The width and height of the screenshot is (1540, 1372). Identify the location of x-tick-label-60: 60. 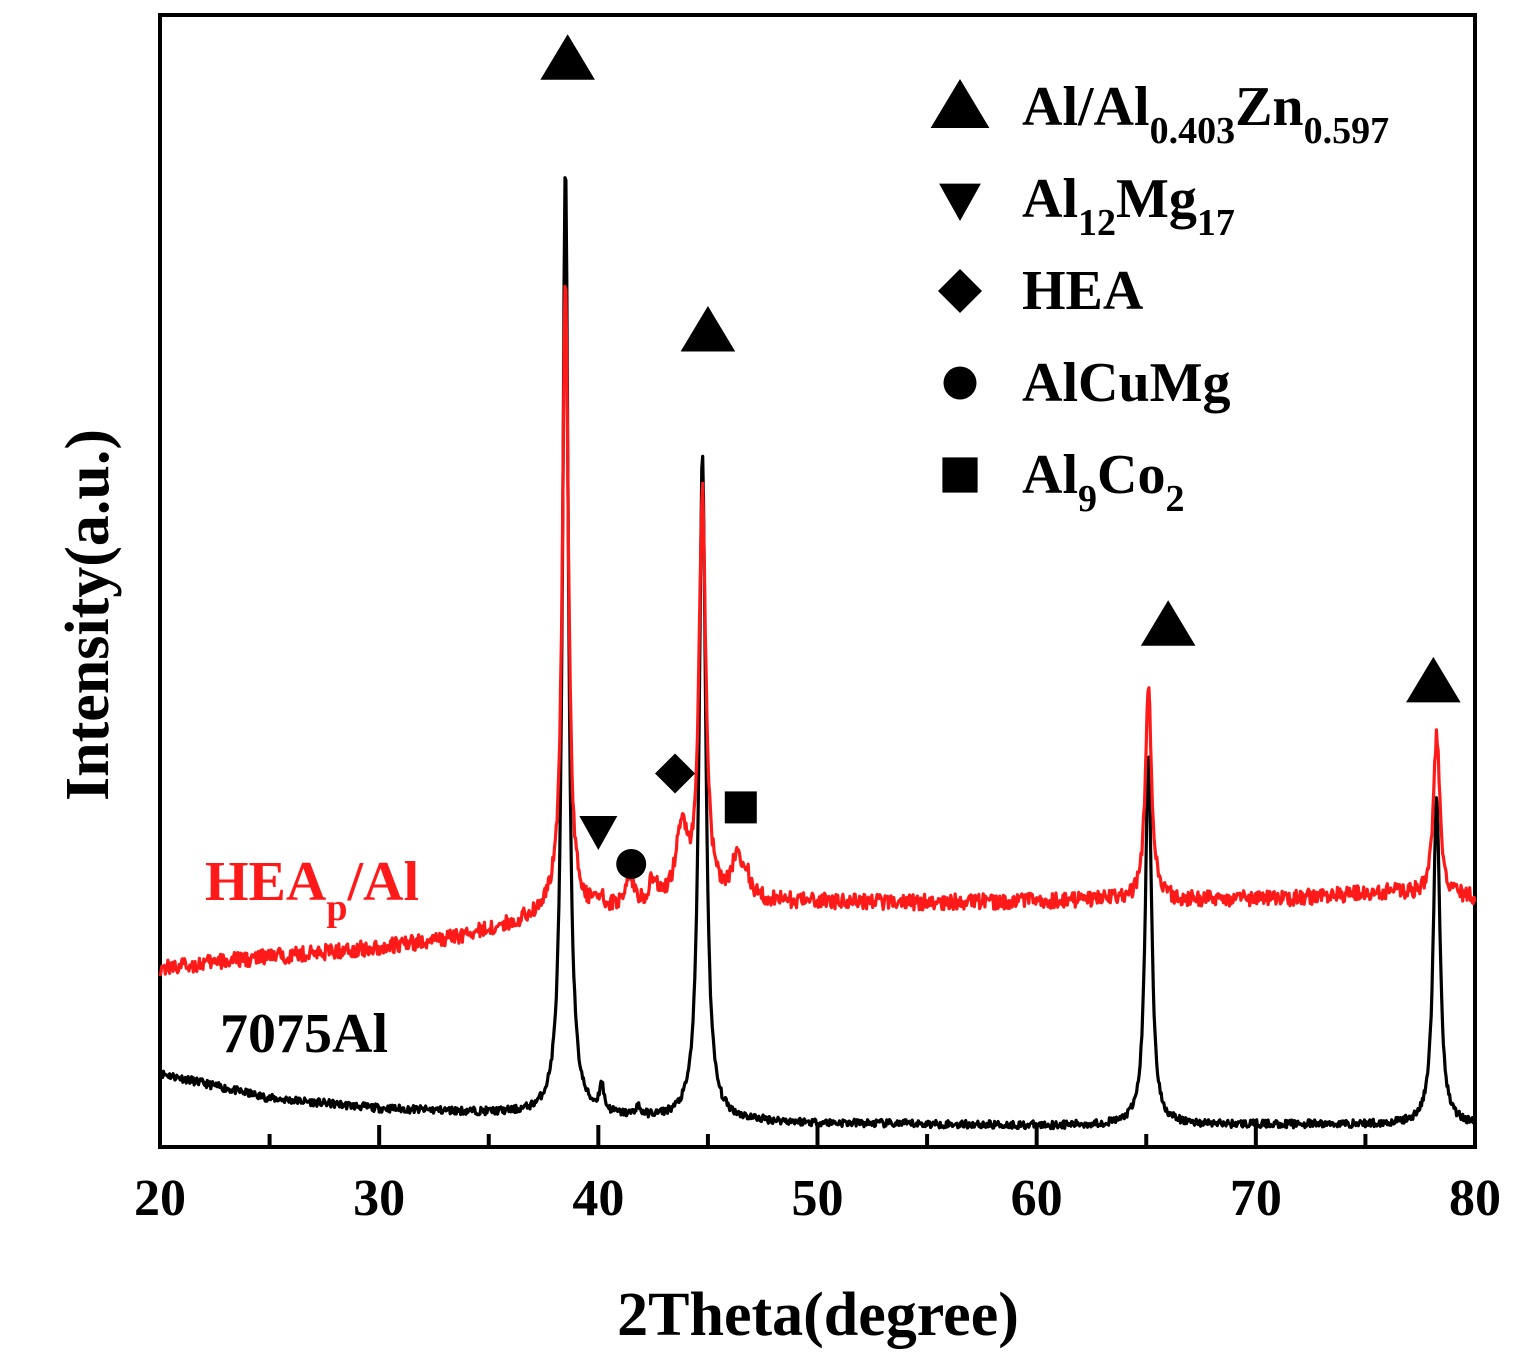
(1037, 1198).